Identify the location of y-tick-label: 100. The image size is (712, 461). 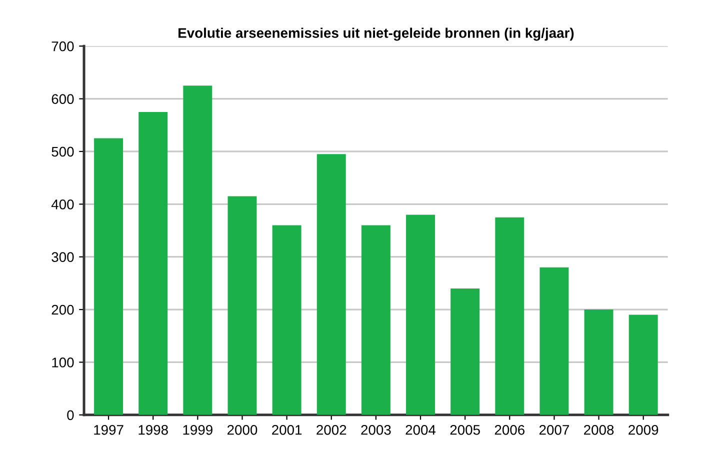
(63, 363).